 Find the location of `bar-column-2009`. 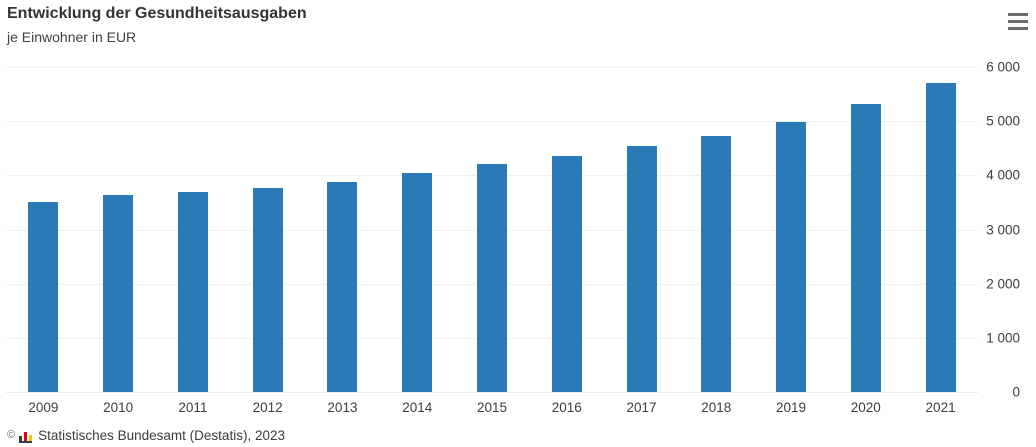

bar-column-2009 is located at coordinates (43, 229).